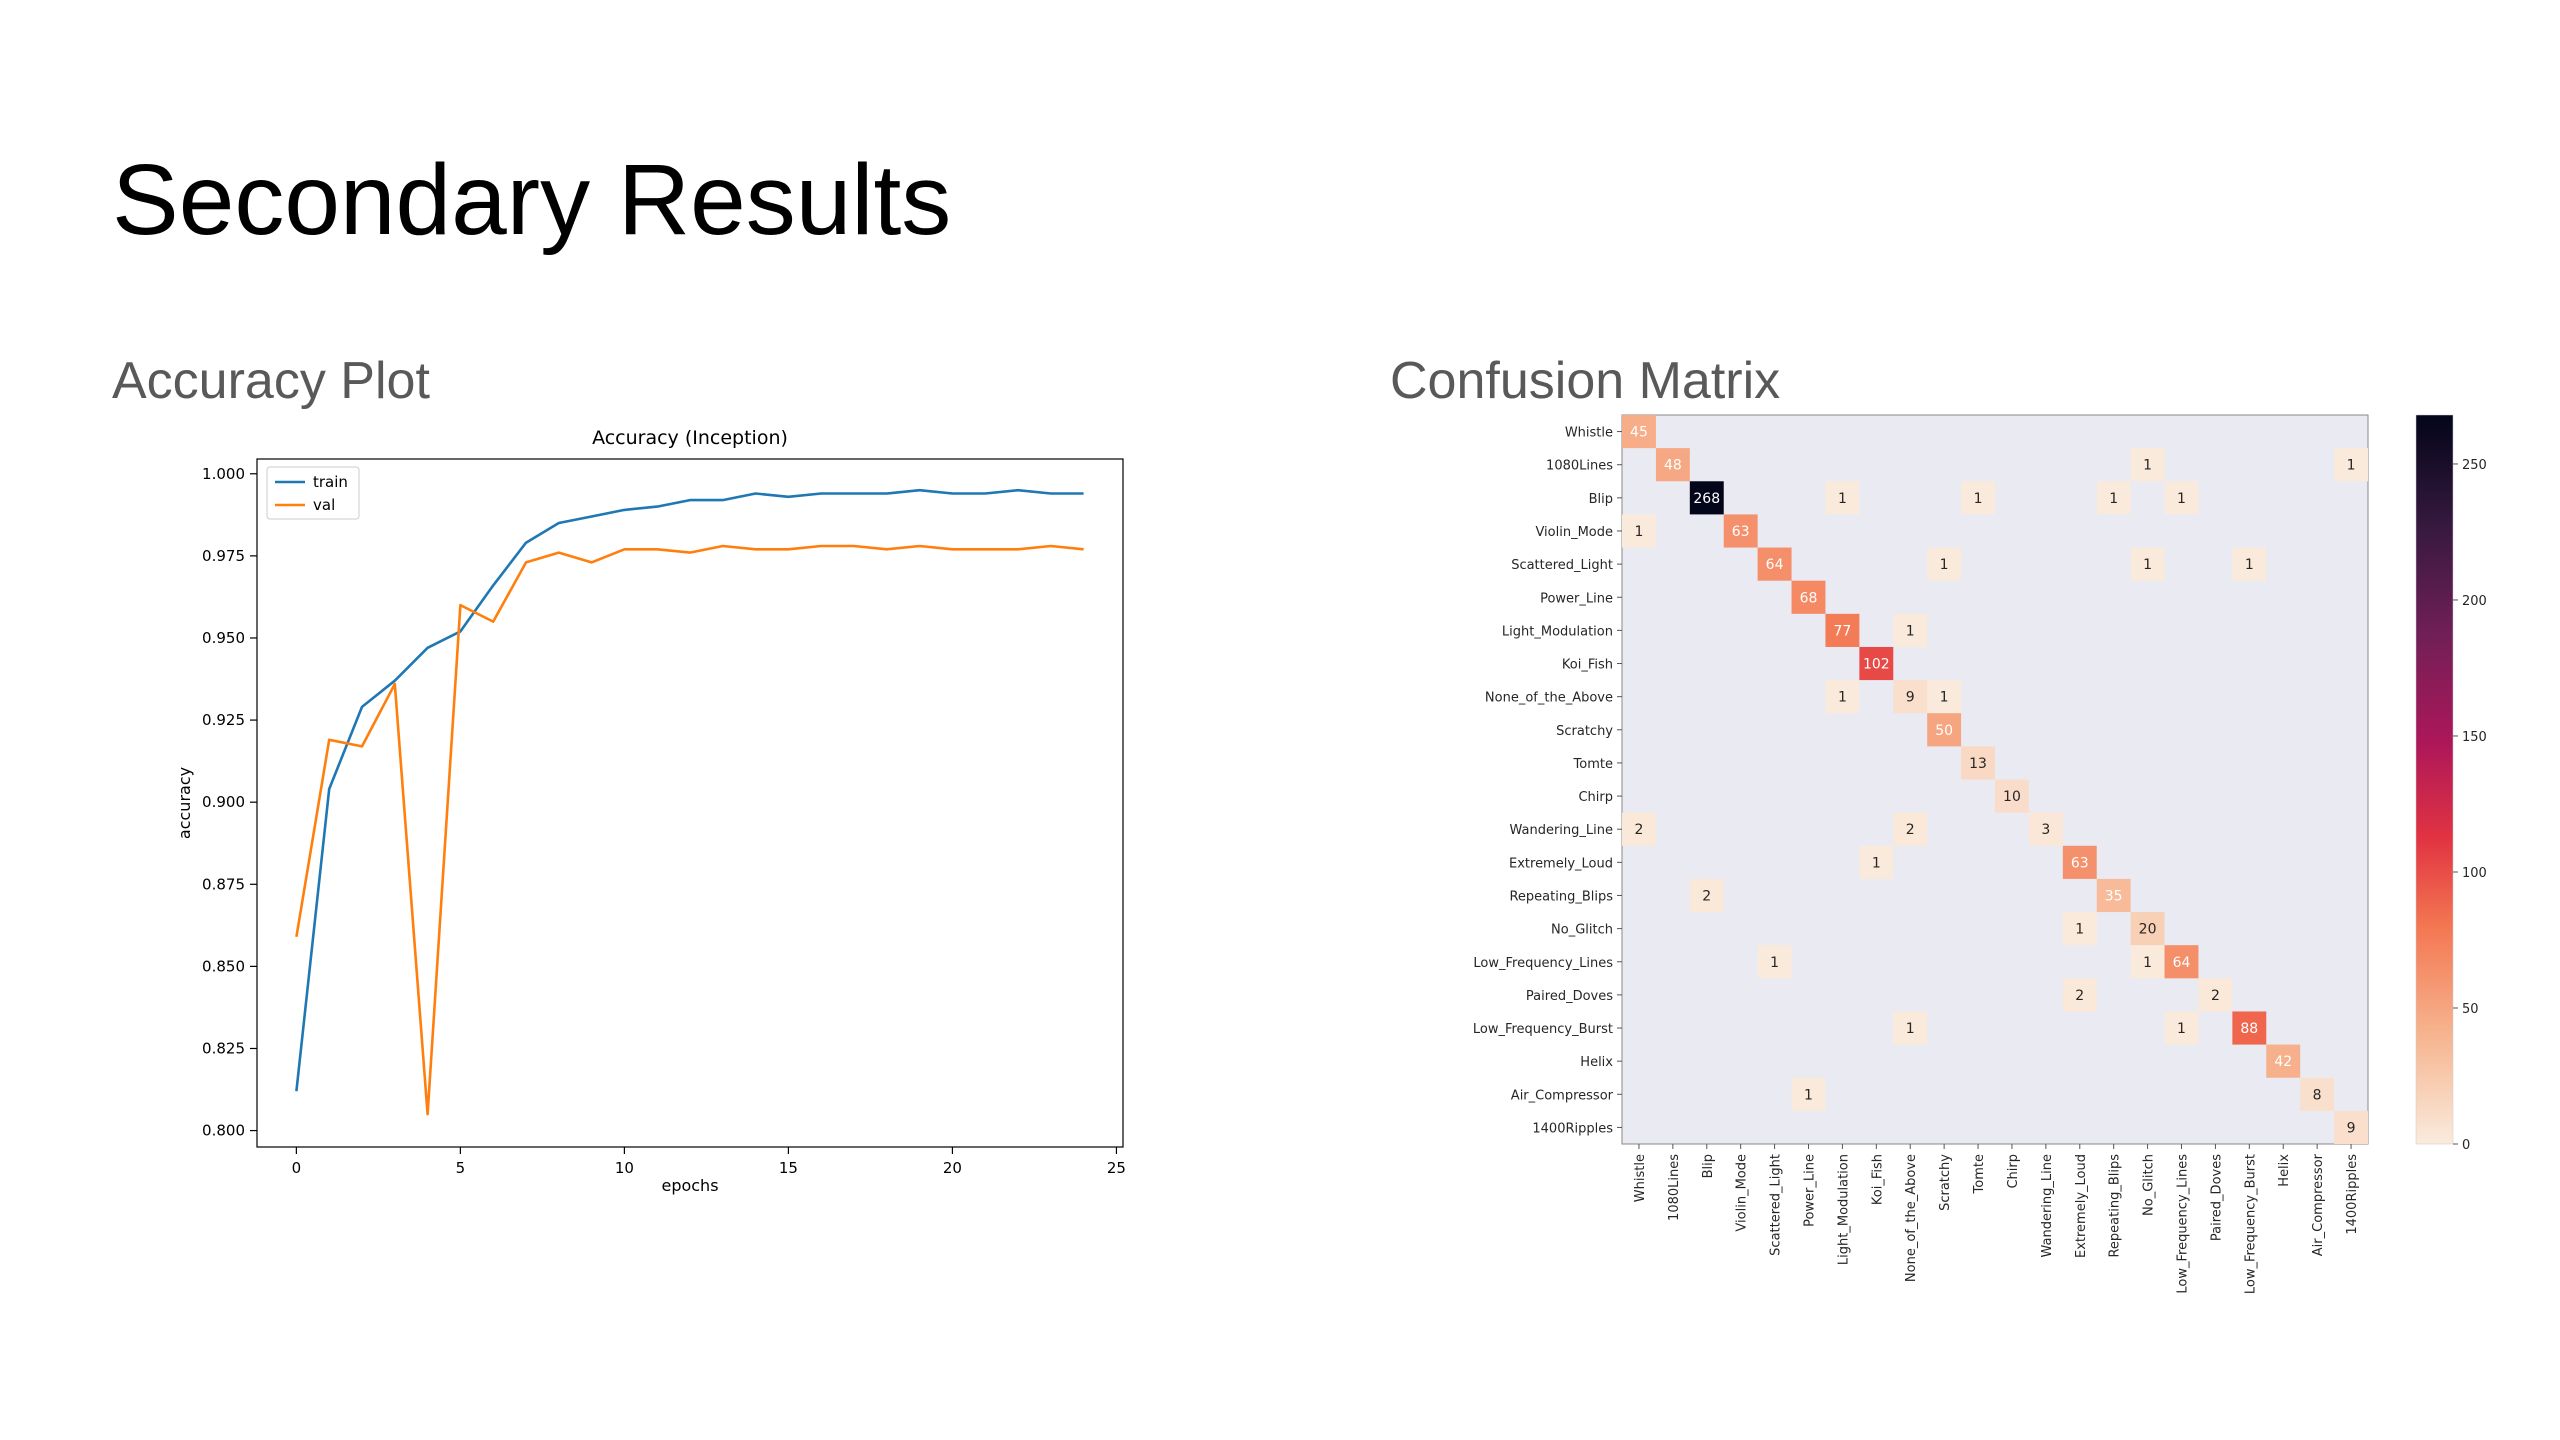  Describe the element at coordinates (223, 474) in the screenshot. I see `y-tick-label: 1.000` at that location.